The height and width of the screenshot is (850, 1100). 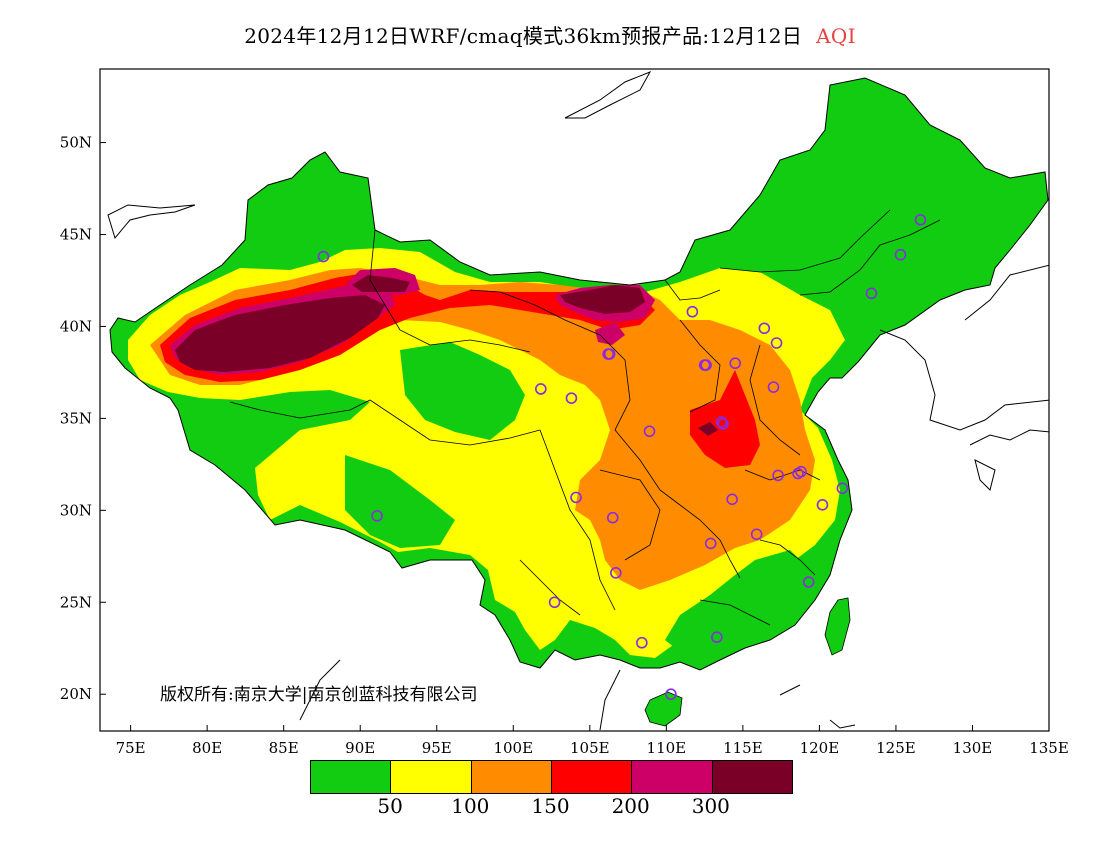 I want to click on x-tick-label: 95E, so click(x=437, y=748).